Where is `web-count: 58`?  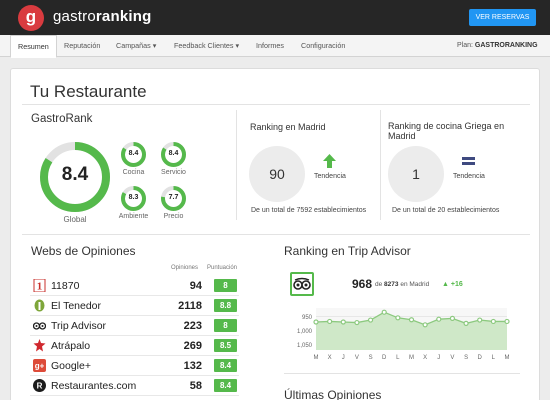
web-count: 58 is located at coordinates (195, 386).